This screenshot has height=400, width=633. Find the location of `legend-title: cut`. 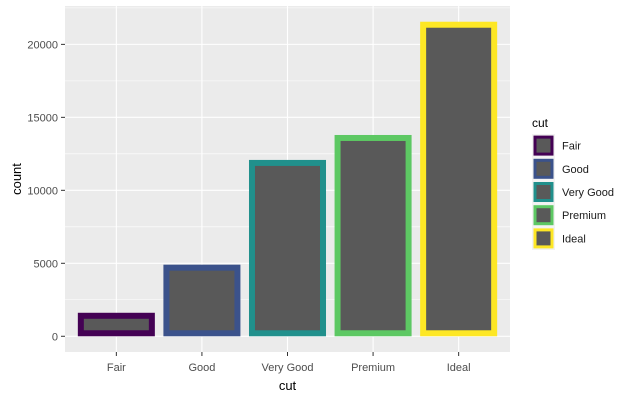

legend-title: cut is located at coordinates (540, 123).